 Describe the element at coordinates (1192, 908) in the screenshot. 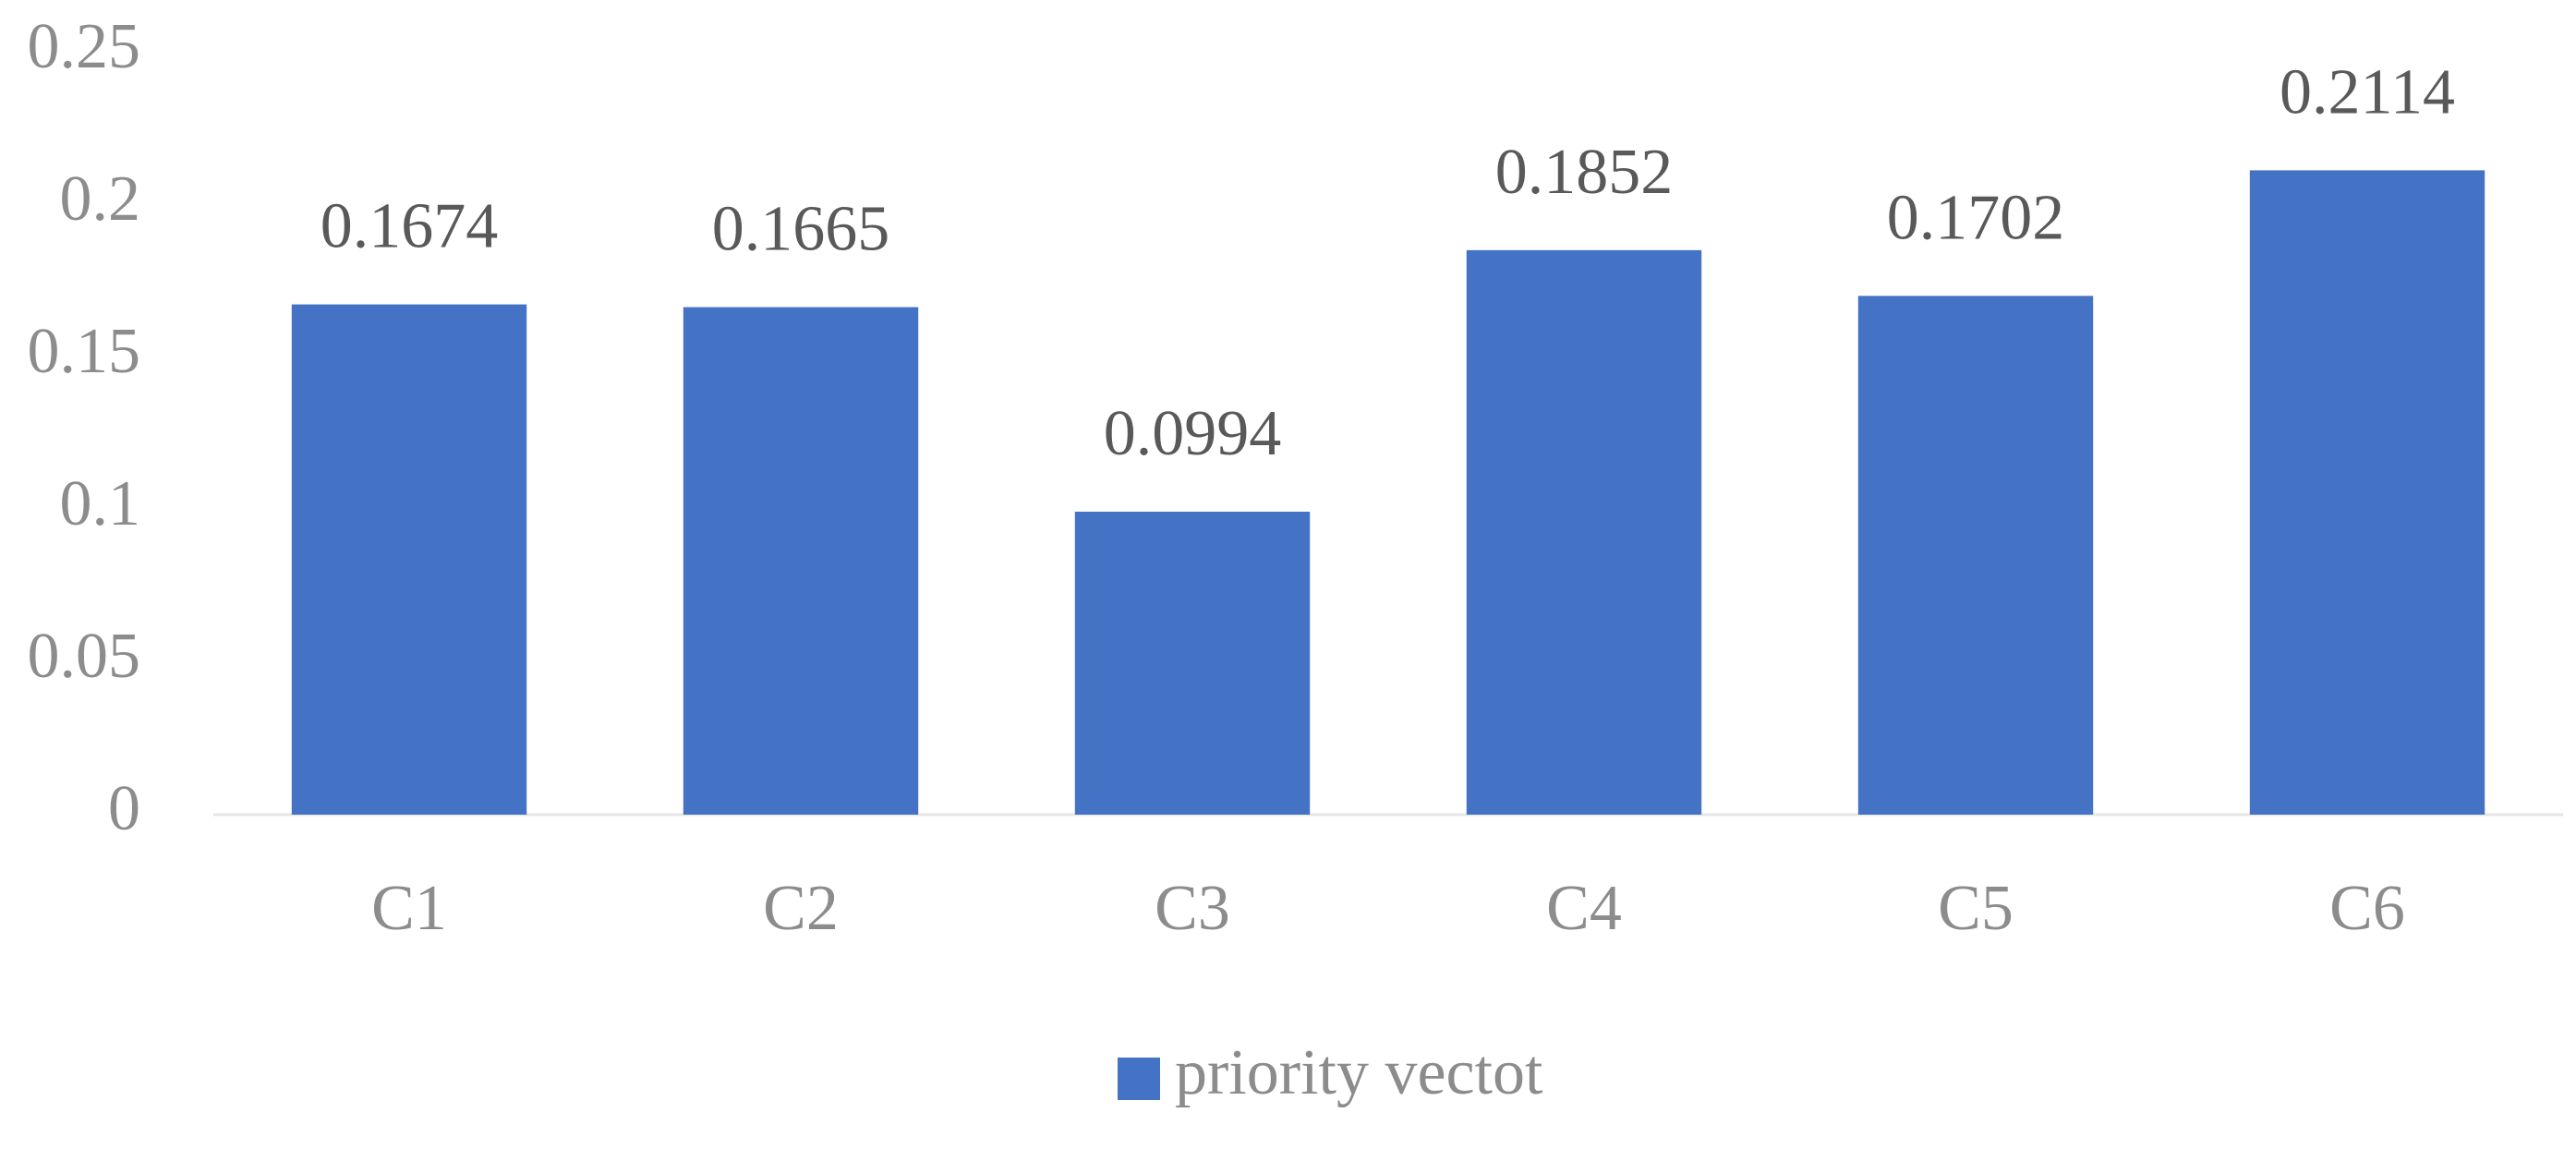

I see `x-tick-label: C3` at that location.